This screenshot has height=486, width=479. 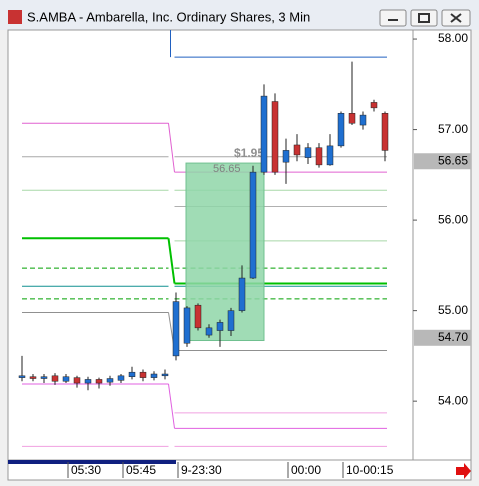 I want to click on price-label: 56.65, so click(x=453, y=160).